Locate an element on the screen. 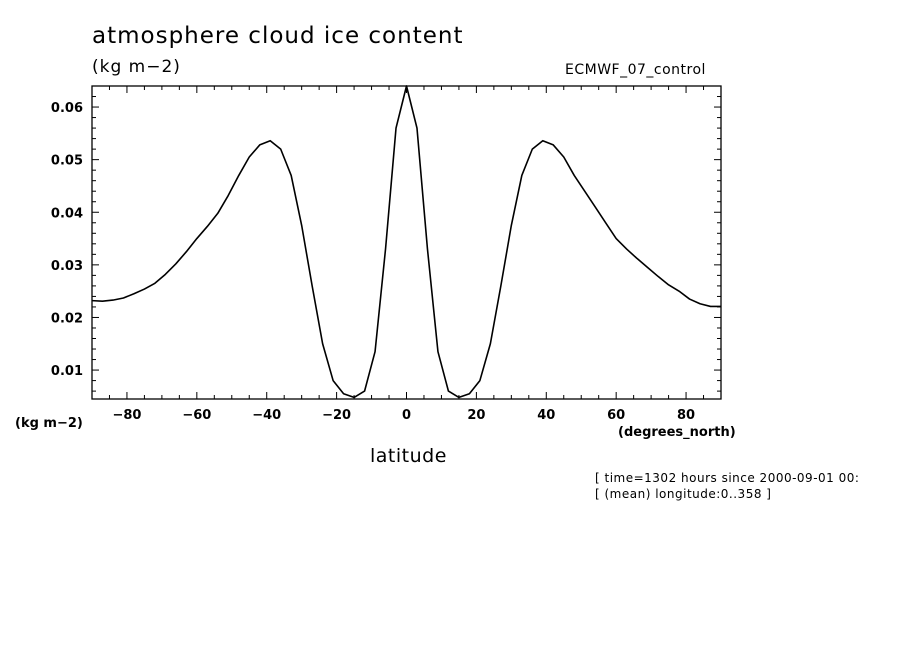  y-tick-label: 0.03 is located at coordinates (67, 266).